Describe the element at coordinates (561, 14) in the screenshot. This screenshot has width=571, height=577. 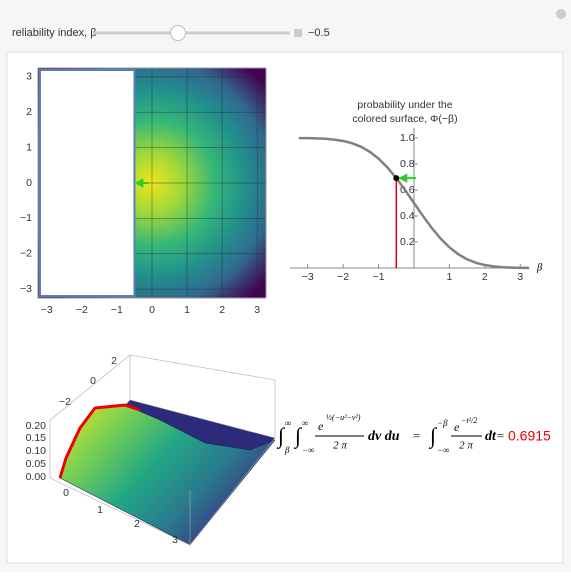
I see `options-button` at that location.